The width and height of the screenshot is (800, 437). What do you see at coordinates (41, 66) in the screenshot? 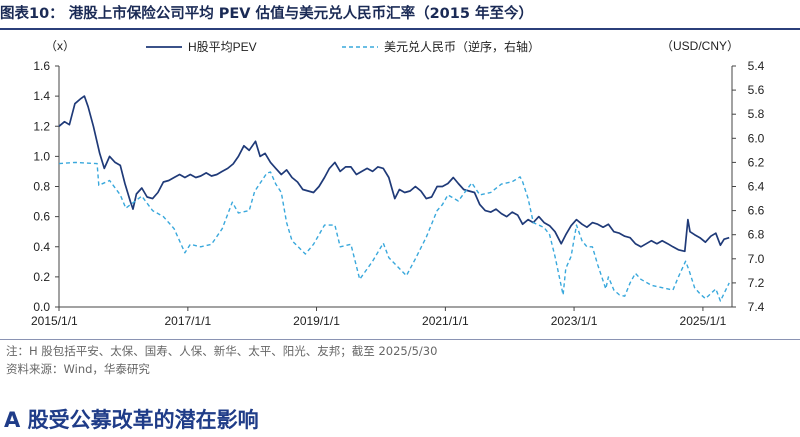
I see `left-axis-tick-label: 1.6` at bounding box center [41, 66].